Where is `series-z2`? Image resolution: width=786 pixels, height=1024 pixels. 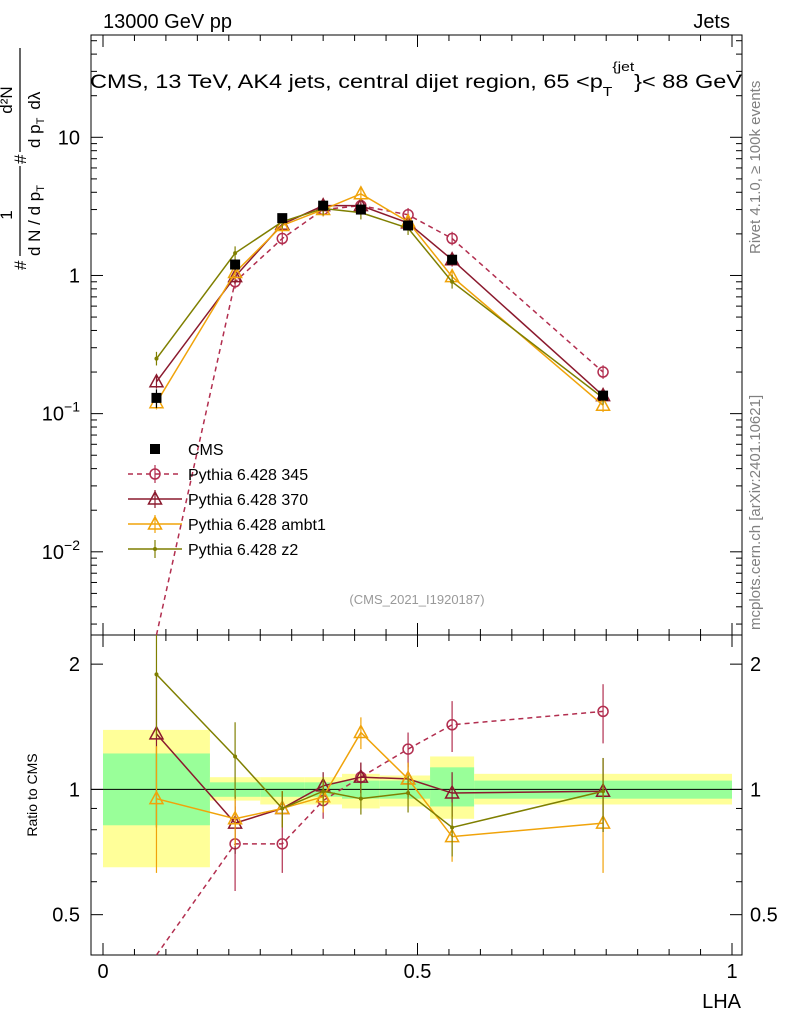 series-z2 is located at coordinates (380, 303).